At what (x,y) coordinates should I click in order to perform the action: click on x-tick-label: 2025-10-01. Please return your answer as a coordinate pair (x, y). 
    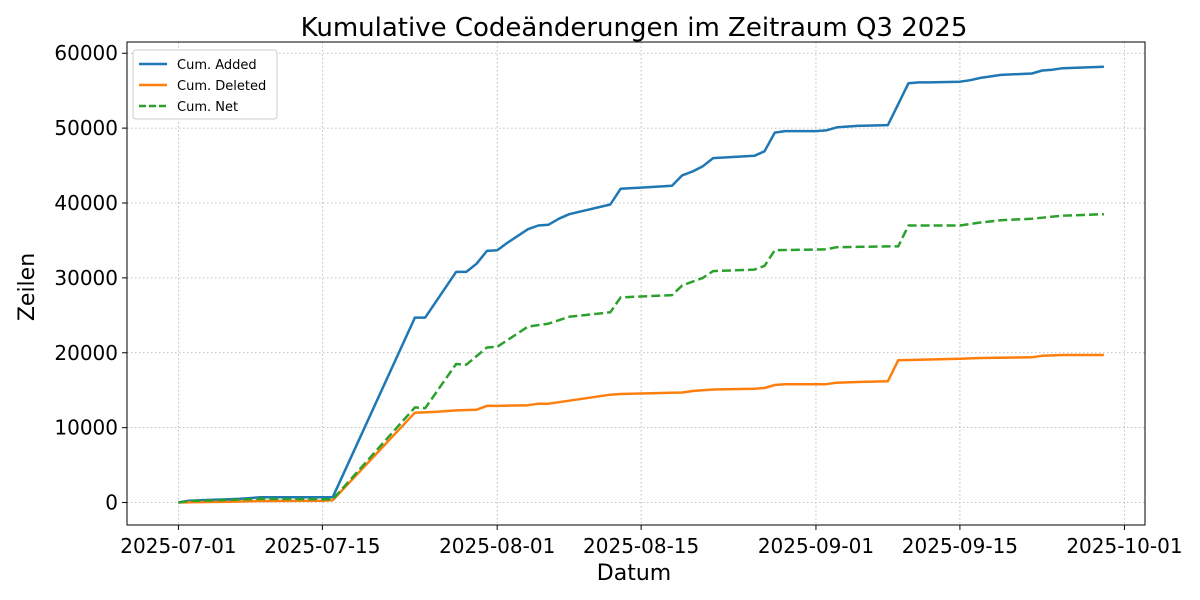
    Looking at the image, I should click on (1124, 546).